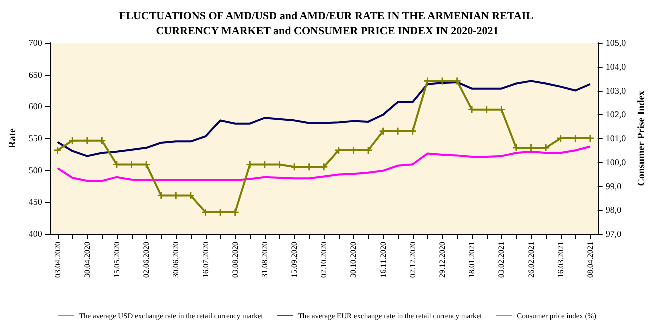 Image resolution: width=655 pixels, height=329 pixels. I want to click on y2-tick-label: 104,0, so click(616, 67).